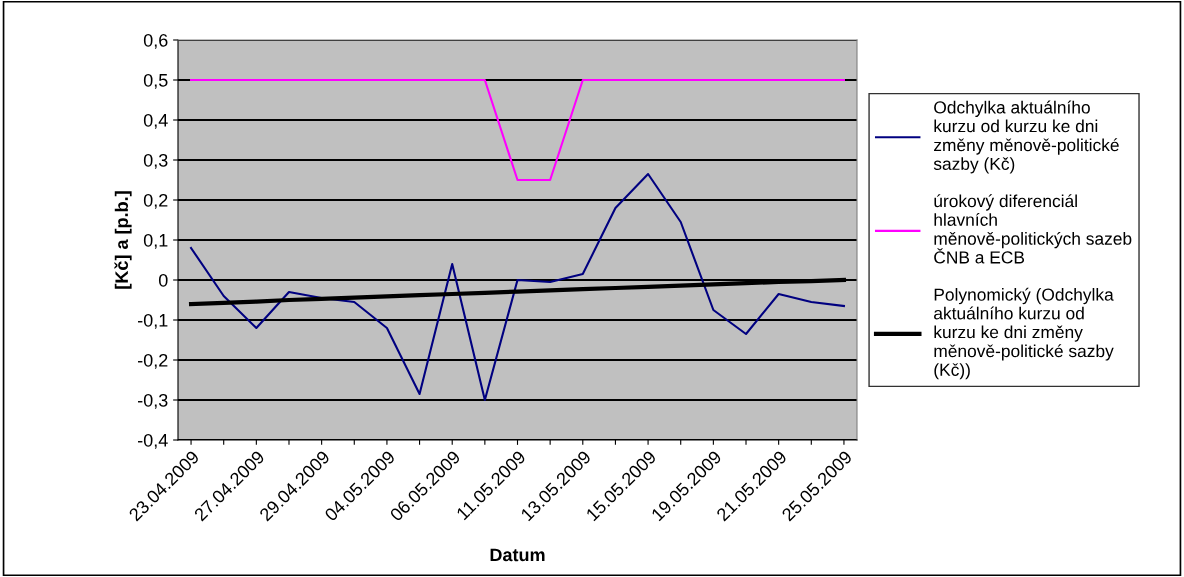 This screenshot has height=577, width=1184. Describe the element at coordinates (155, 81) in the screenshot. I see `y-tick-label: 0,5` at that location.